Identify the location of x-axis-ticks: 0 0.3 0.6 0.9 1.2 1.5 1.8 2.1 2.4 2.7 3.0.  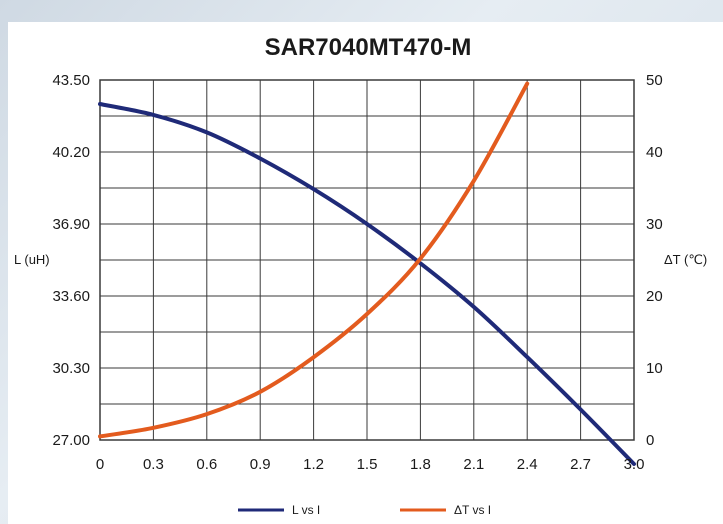
(370, 464).